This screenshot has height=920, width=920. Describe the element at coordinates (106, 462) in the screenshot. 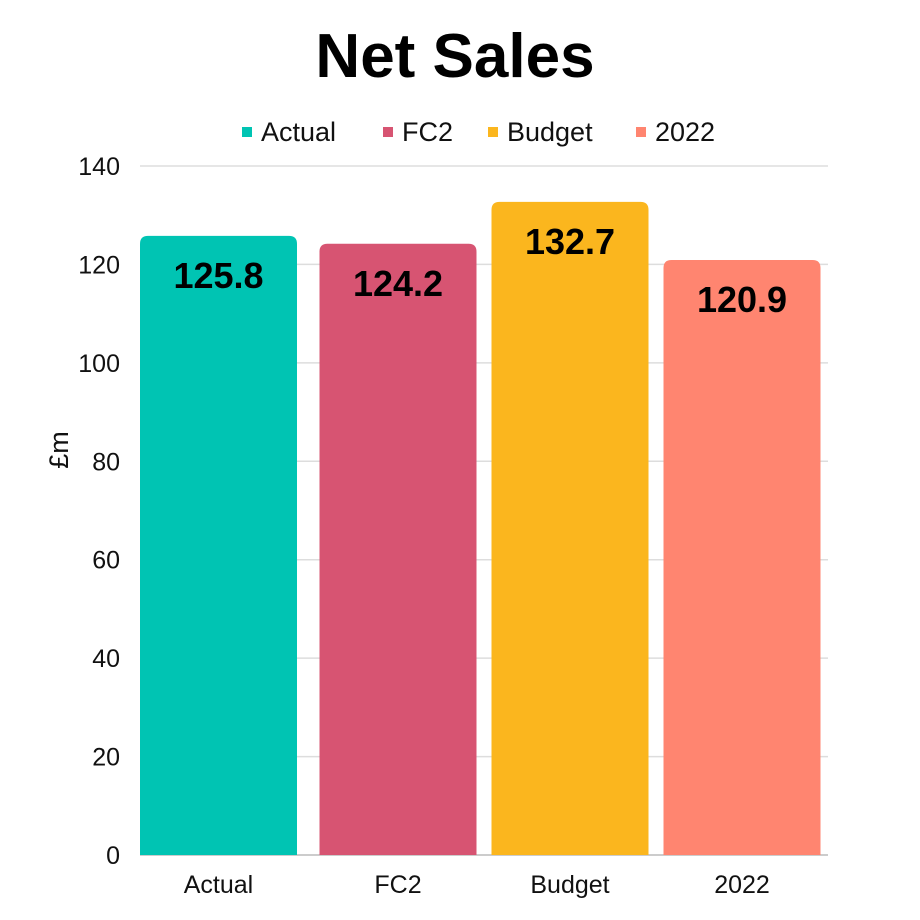

I see `y-tick-label: 80` at that location.